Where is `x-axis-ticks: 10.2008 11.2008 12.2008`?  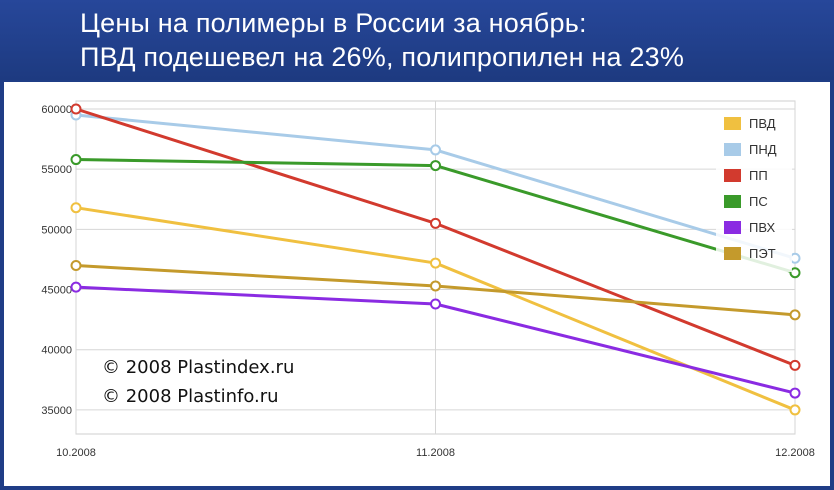
x-axis-ticks: 10.2008 11.2008 12.2008 is located at coordinates (435, 453).